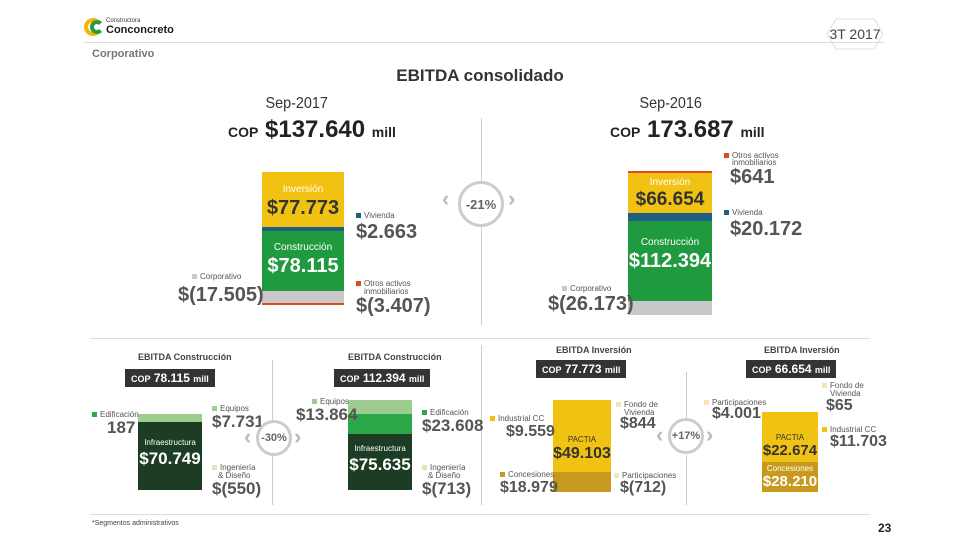  What do you see at coordinates (885, 528) in the screenshot?
I see `page-number: 23` at bounding box center [885, 528].